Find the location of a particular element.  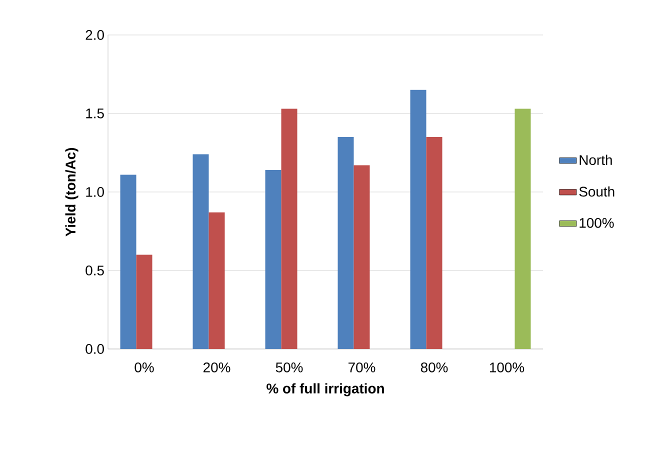

y-axis-title: Yield (ton/Ac) is located at coordinates (71, 192).